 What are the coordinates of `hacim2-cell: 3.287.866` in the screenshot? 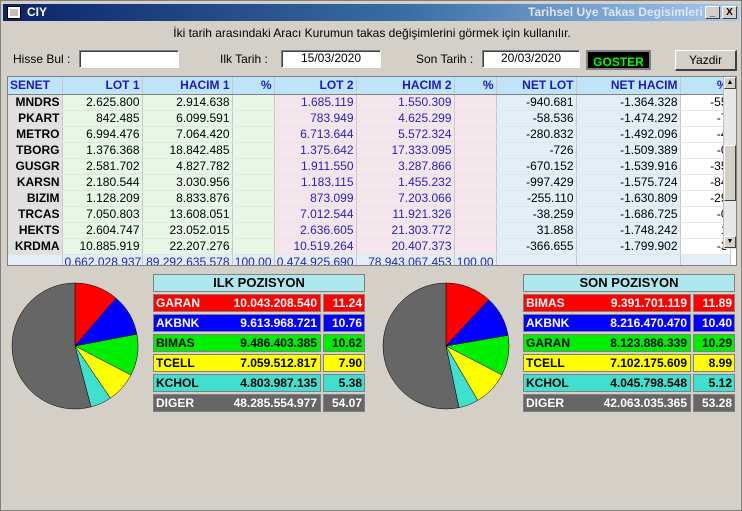 It's located at (405, 166).